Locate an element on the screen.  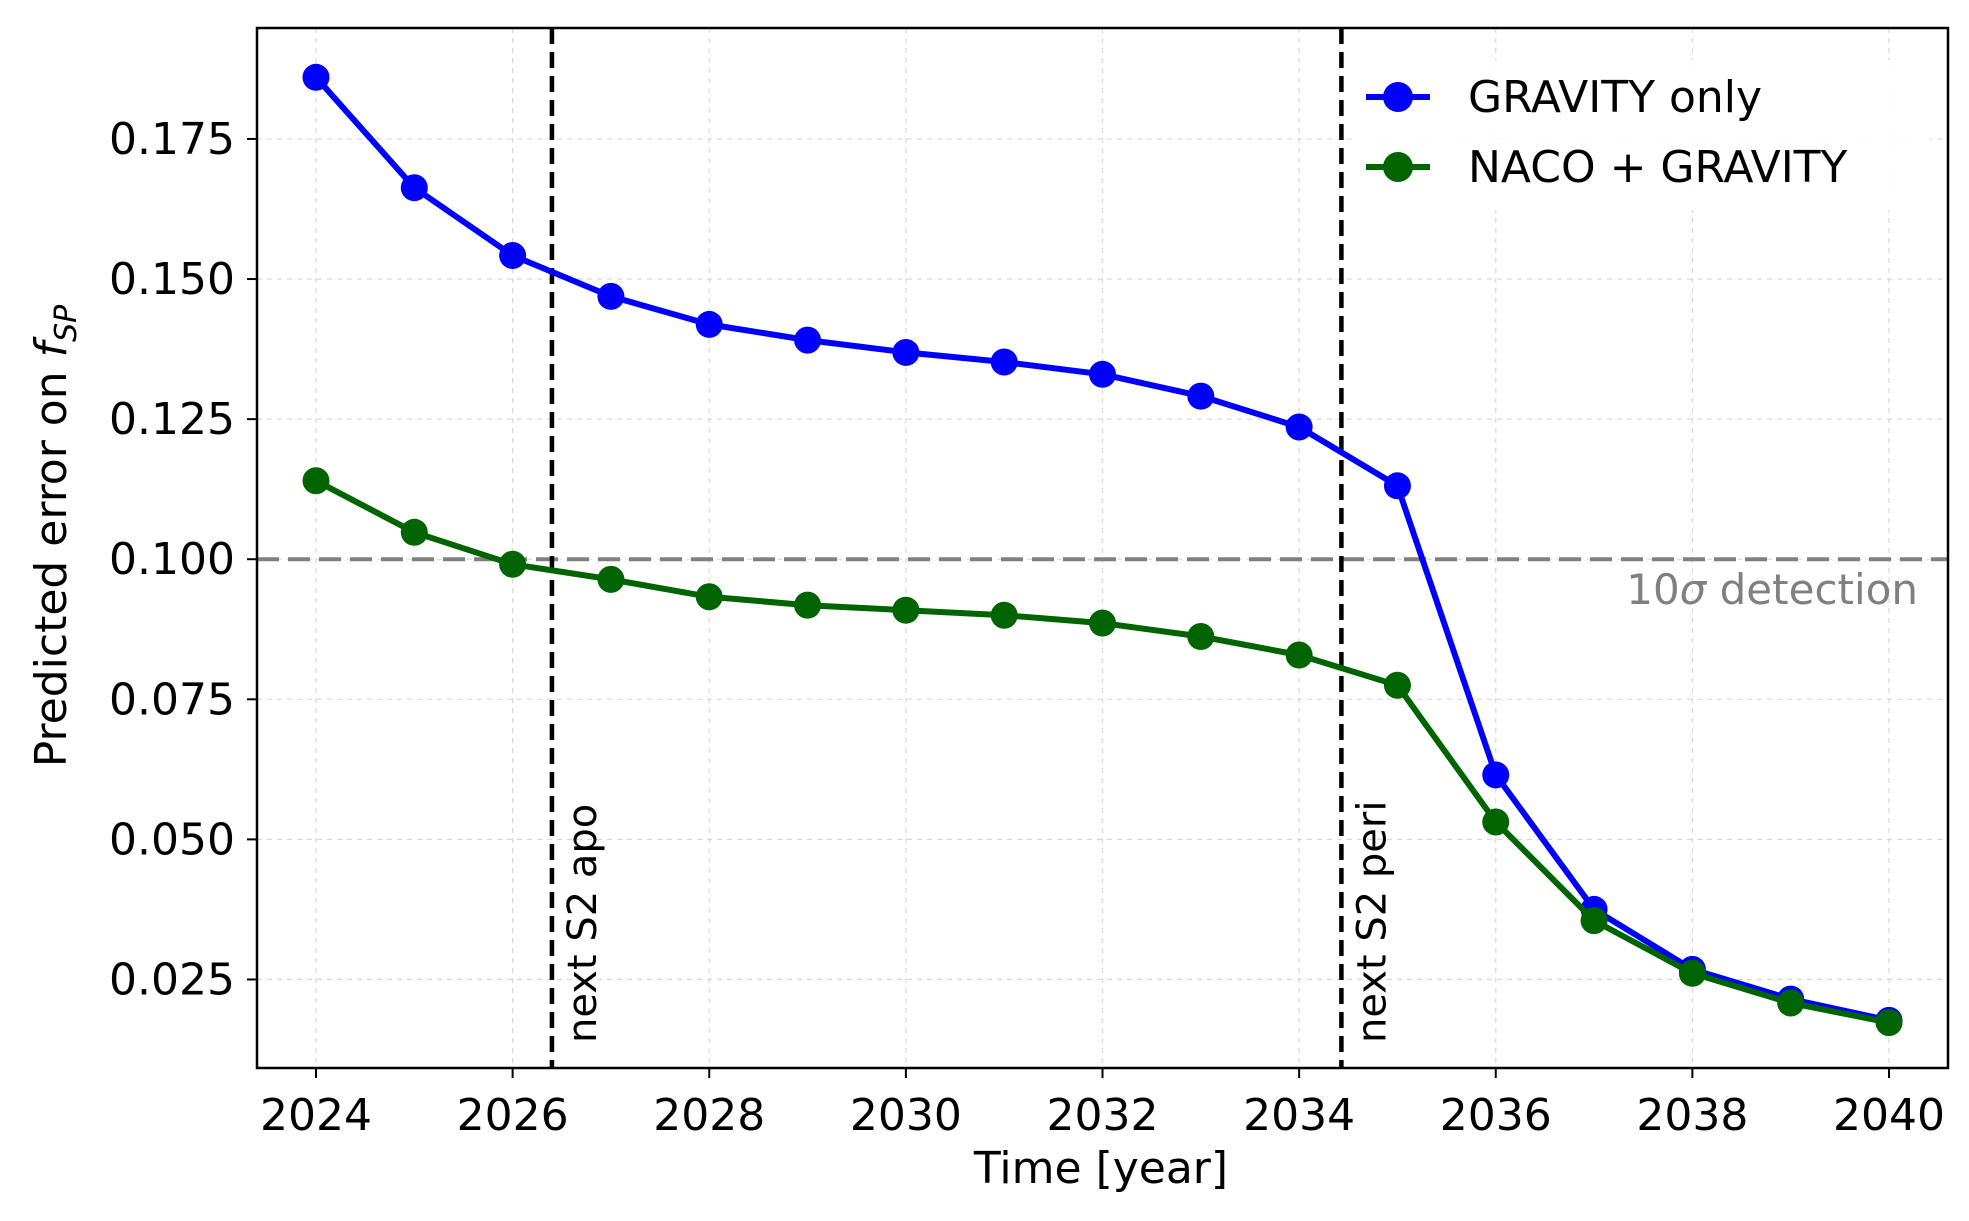
legend-box is located at coordinates (1642, 135).